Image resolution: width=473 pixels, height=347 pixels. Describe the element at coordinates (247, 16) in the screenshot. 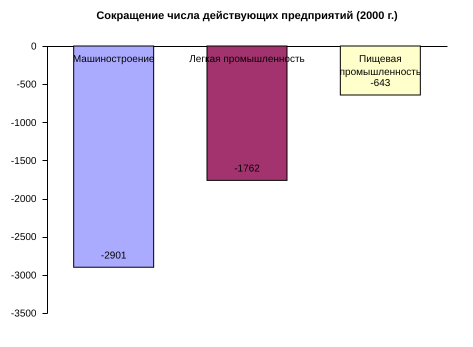

I see `chart-title: Сокращение числа действующих предприятий (2000 г.)` at that location.